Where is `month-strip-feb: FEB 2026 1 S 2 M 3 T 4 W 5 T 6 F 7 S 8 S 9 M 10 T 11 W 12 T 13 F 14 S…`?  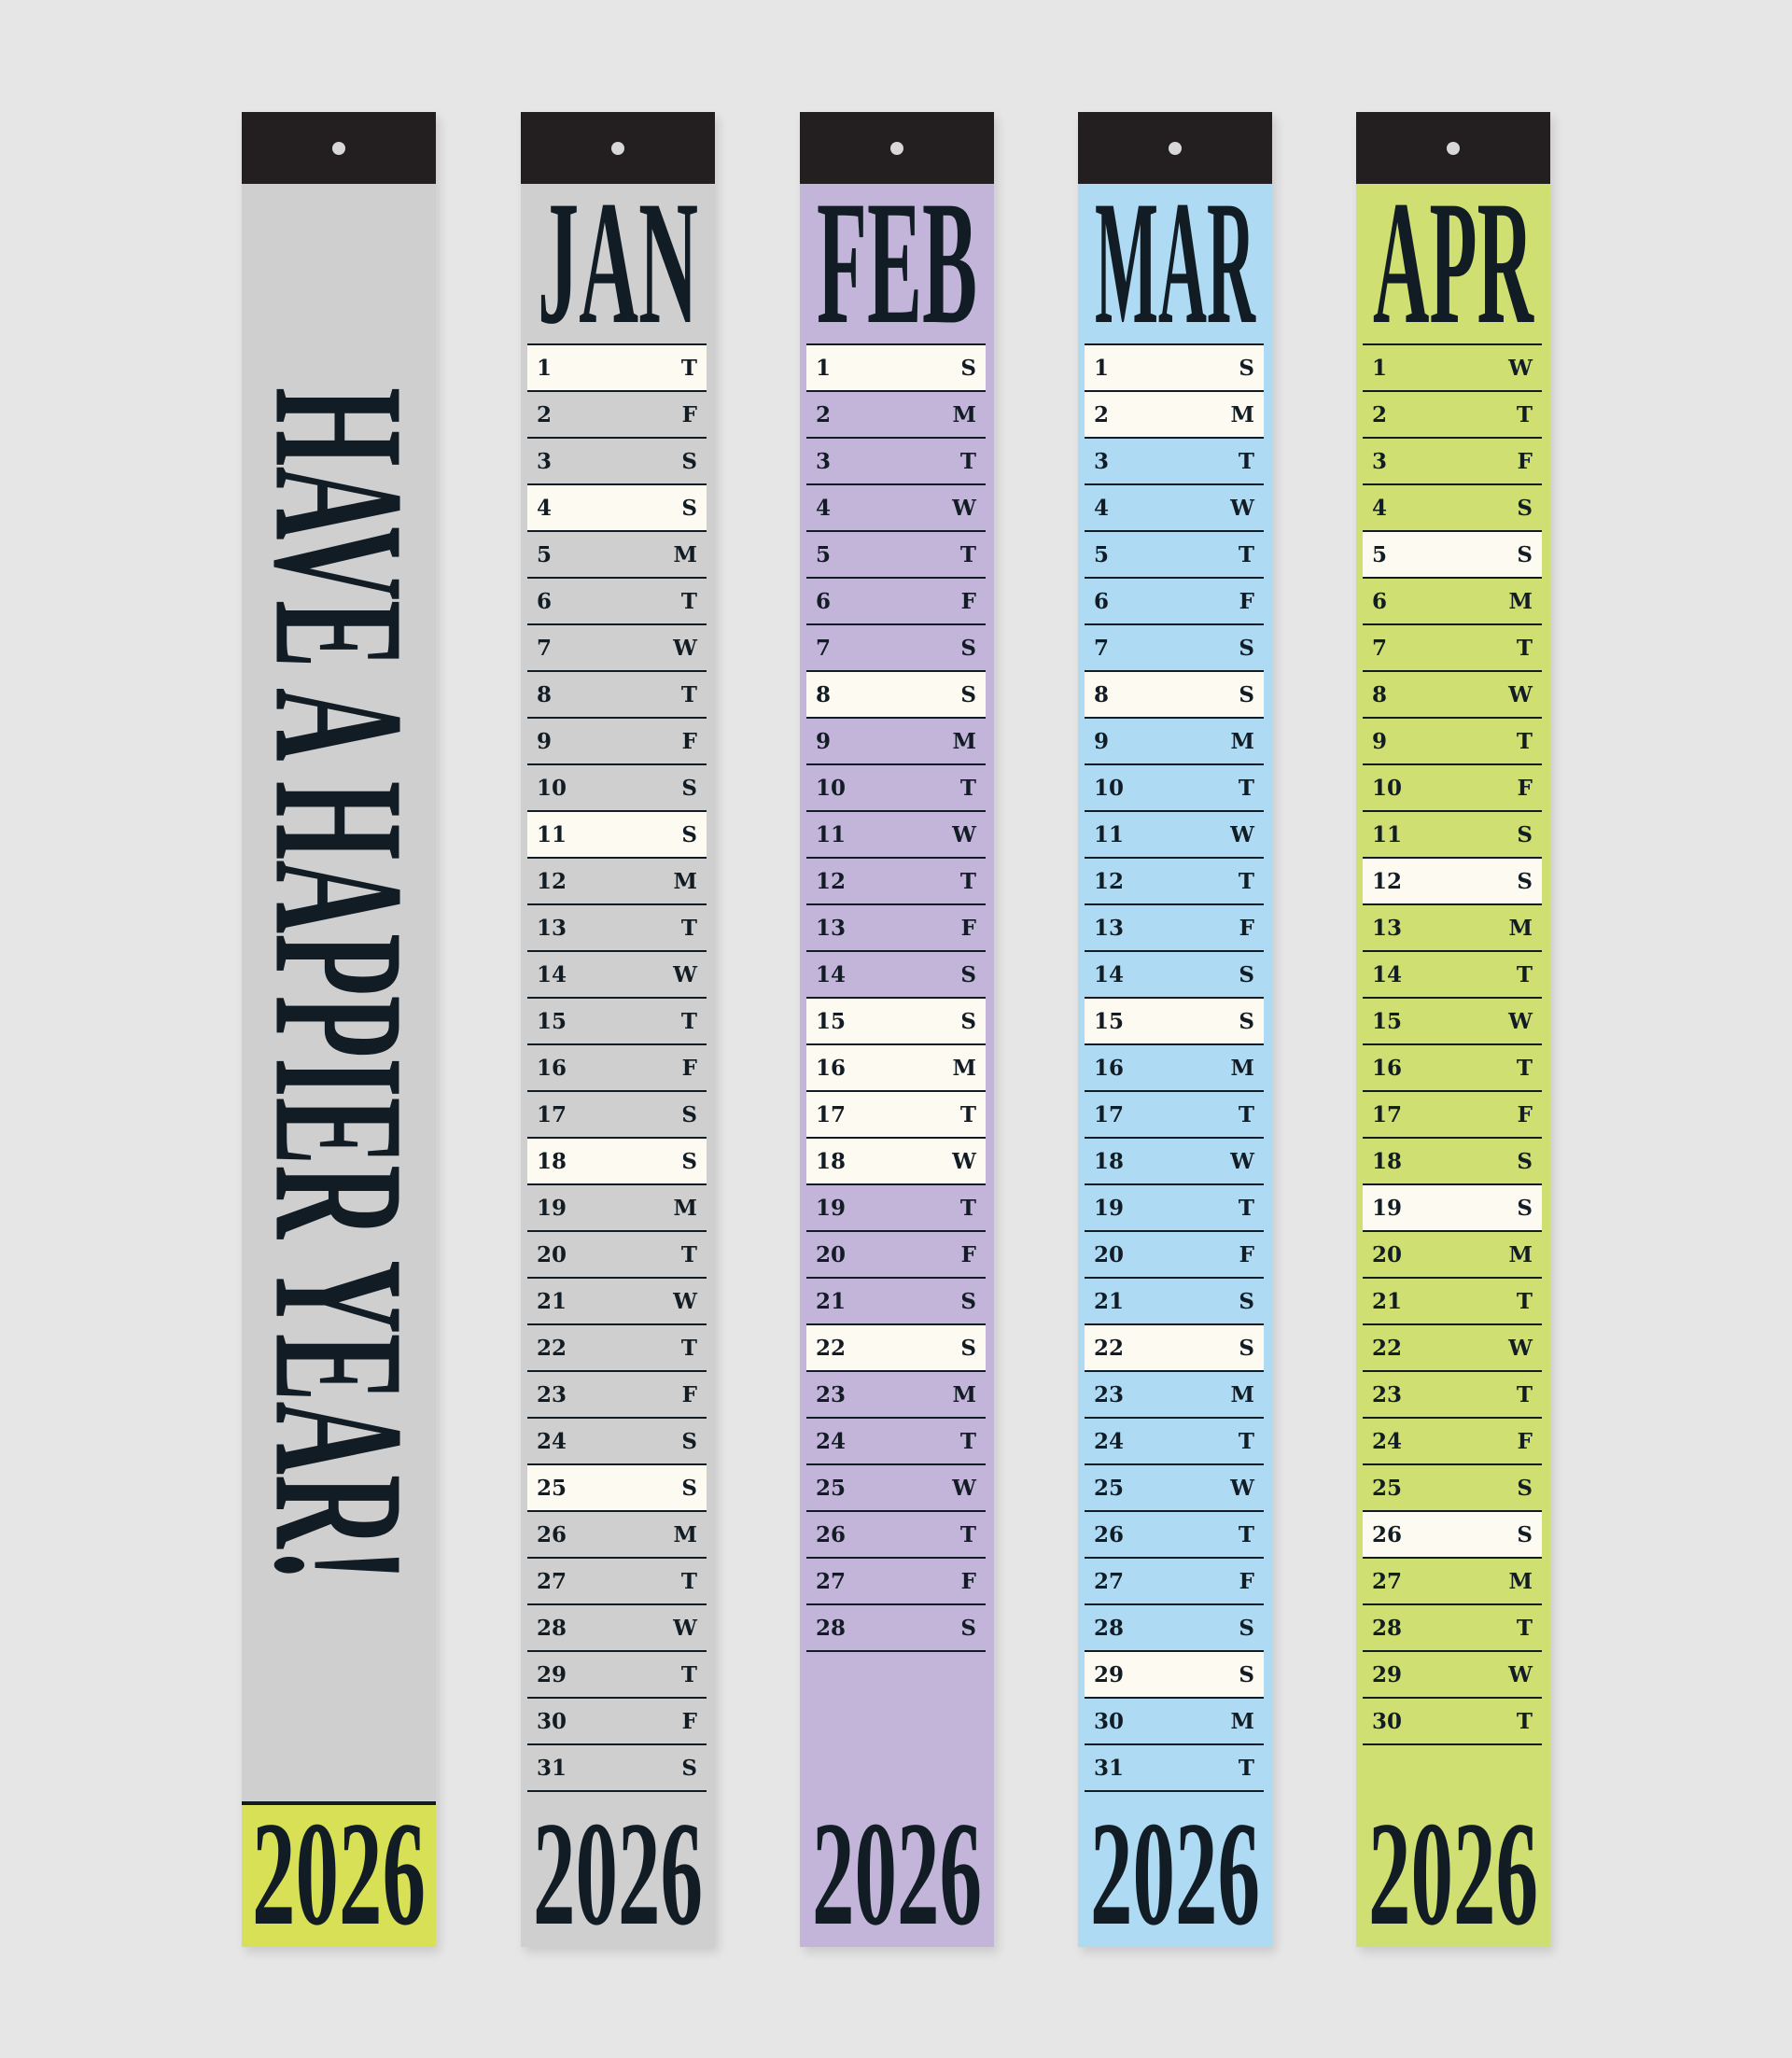
month-strip-feb: FEB 2026 1 S 2 M 3 T 4 W 5 T 6 F 7 S 8 S 9 M 10 T 11 W 12 T 13 F 14 S… is located at coordinates (897, 1034).